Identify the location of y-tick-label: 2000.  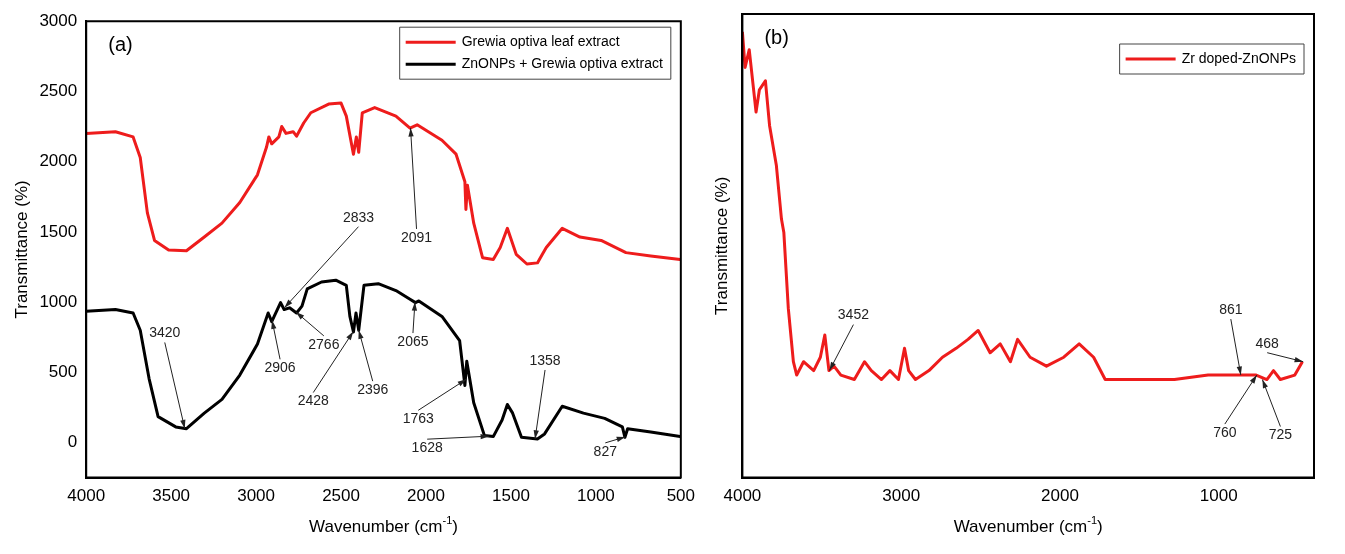
(58, 161).